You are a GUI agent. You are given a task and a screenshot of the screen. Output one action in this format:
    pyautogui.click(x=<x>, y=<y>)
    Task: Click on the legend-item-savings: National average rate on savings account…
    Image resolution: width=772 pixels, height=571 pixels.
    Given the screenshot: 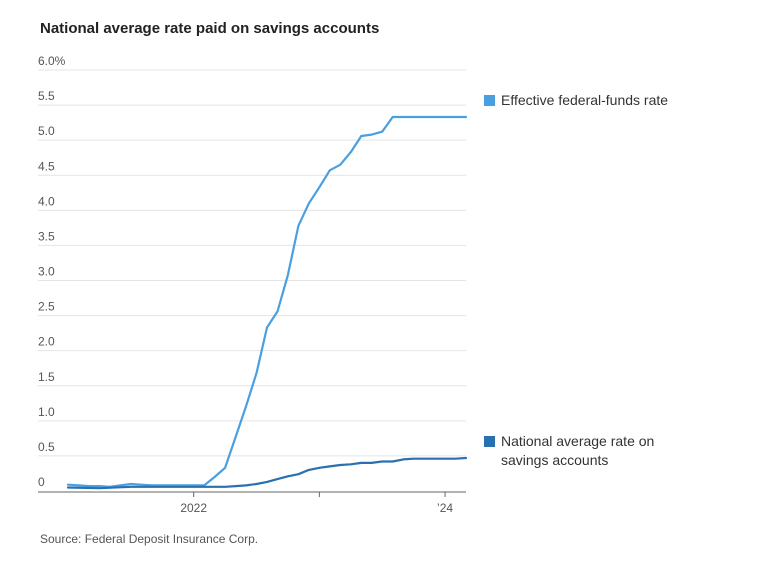 What is the action you would take?
    pyautogui.click(x=584, y=451)
    